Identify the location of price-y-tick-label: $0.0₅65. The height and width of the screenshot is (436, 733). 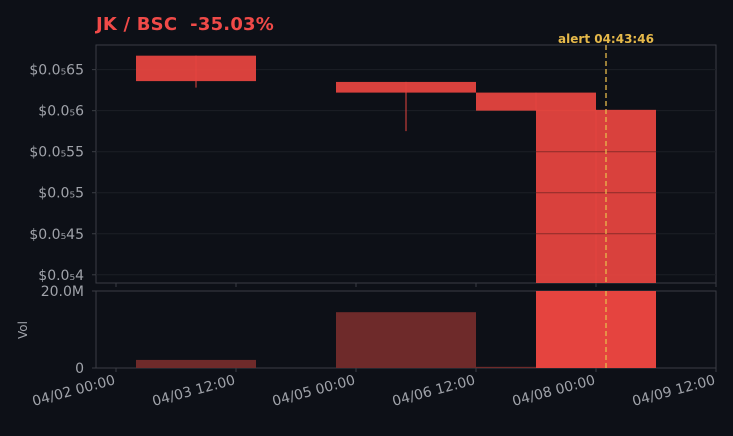
(56, 71).